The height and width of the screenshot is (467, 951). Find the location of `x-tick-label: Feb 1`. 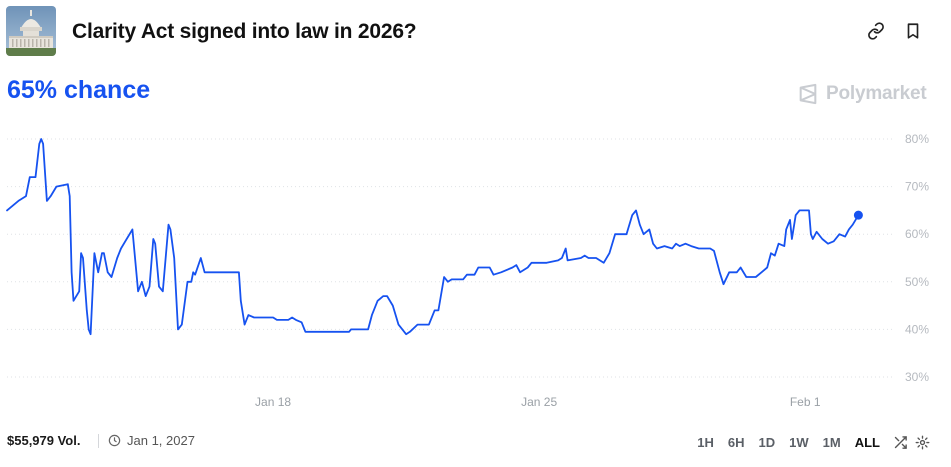

x-tick-label: Feb 1 is located at coordinates (805, 402).